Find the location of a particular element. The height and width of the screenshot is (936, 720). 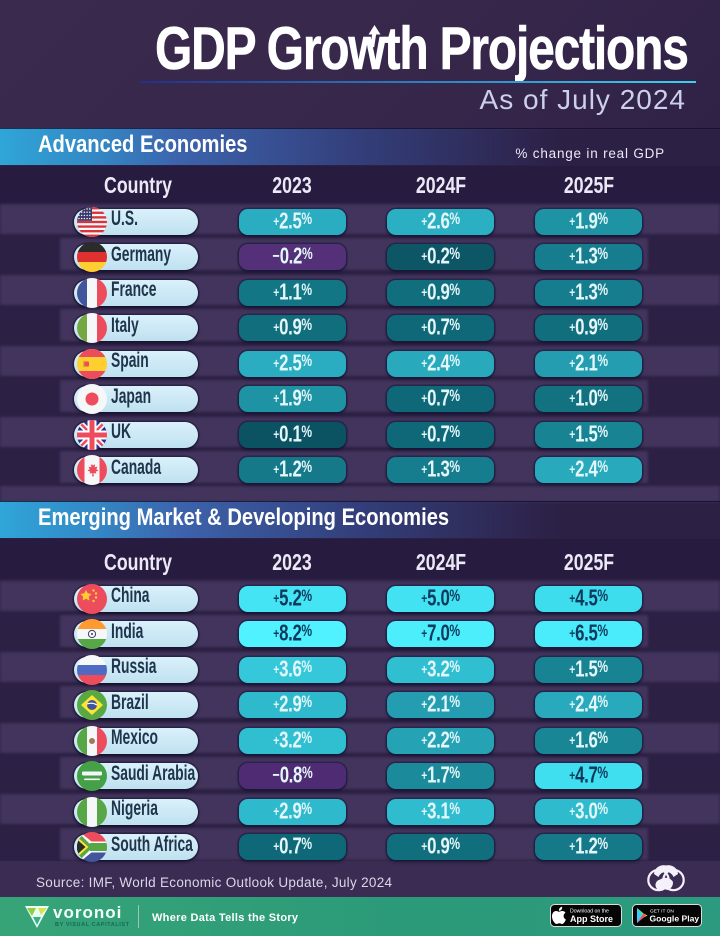

svg-text: App Store is located at coordinates (591, 919).